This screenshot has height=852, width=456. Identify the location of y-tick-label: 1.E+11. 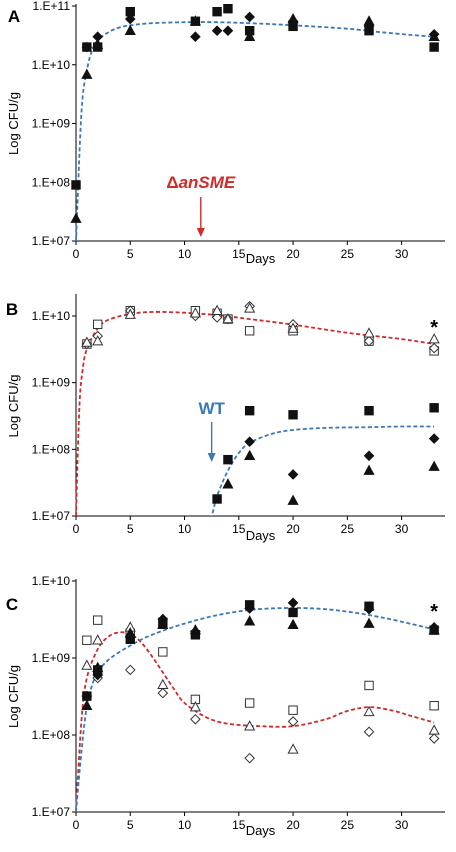
(52, 6).